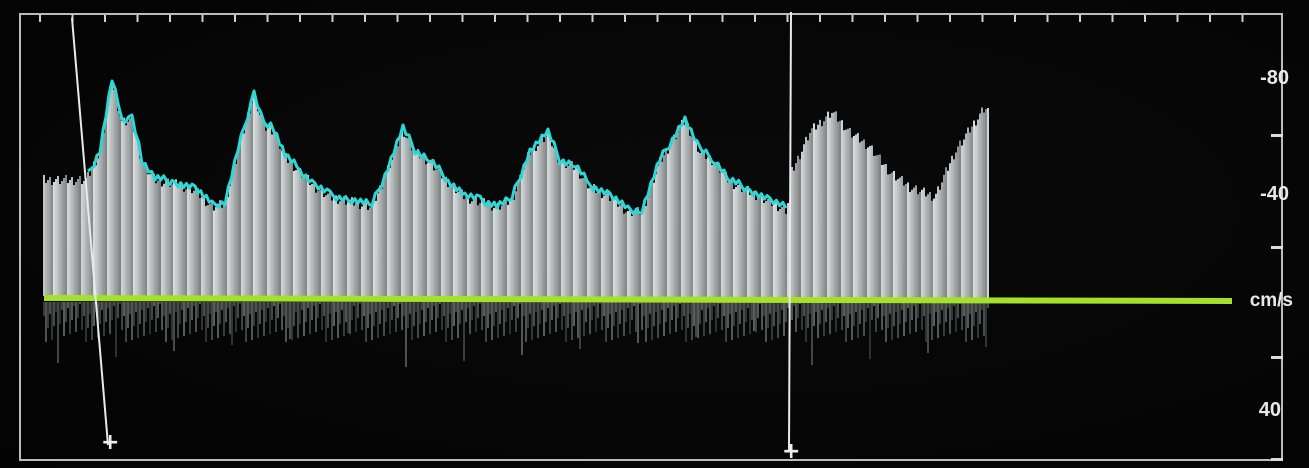 The height and width of the screenshot is (468, 1309). What do you see at coordinates (641, 18) in the screenshot?
I see `time-axis-ticks` at bounding box center [641, 18].